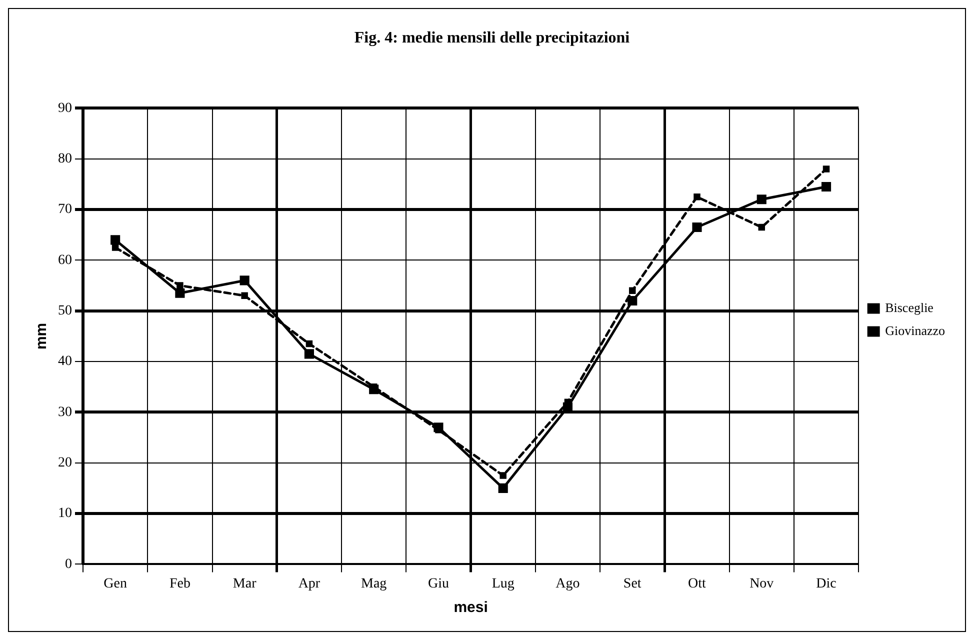  Describe the element at coordinates (179, 584) in the screenshot. I see `x-tick-label: Feb` at that location.